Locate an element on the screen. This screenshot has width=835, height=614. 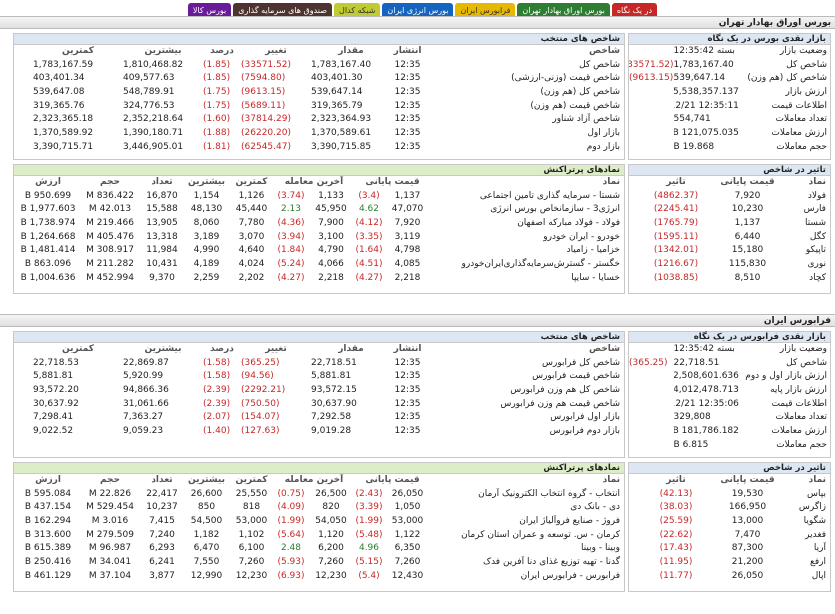
s1-index-cell: 3,446,905.01 is located at coordinates (153, 146).